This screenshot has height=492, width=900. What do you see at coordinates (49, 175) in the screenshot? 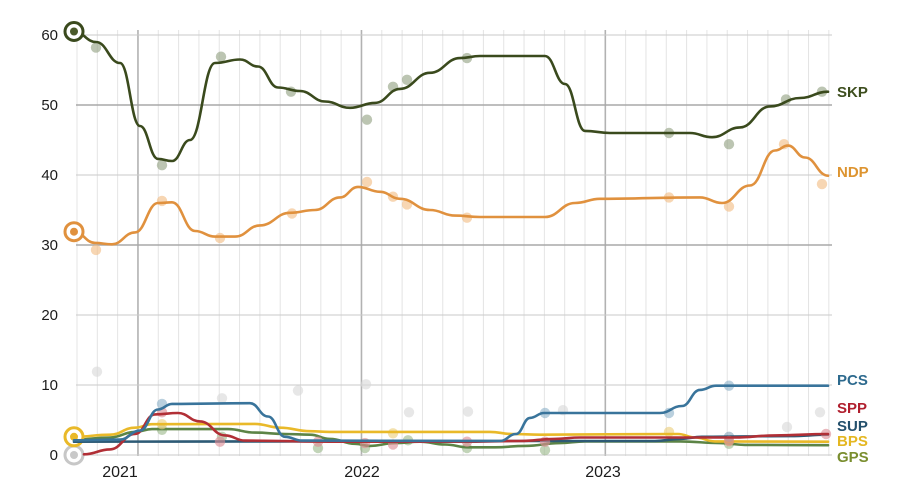
I see `y-tick-label-40: 40` at bounding box center [49, 175].